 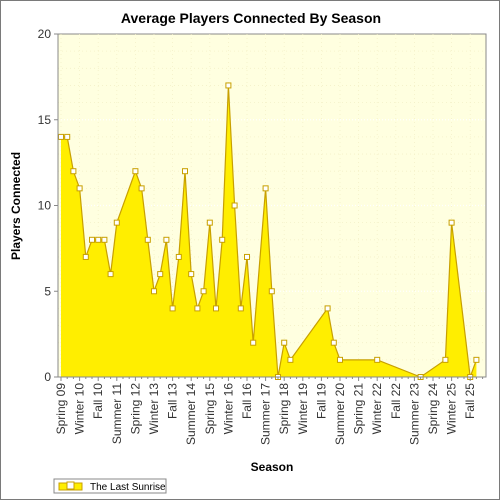 I want to click on x-tick-label: Summer 11, so click(x=117, y=413).